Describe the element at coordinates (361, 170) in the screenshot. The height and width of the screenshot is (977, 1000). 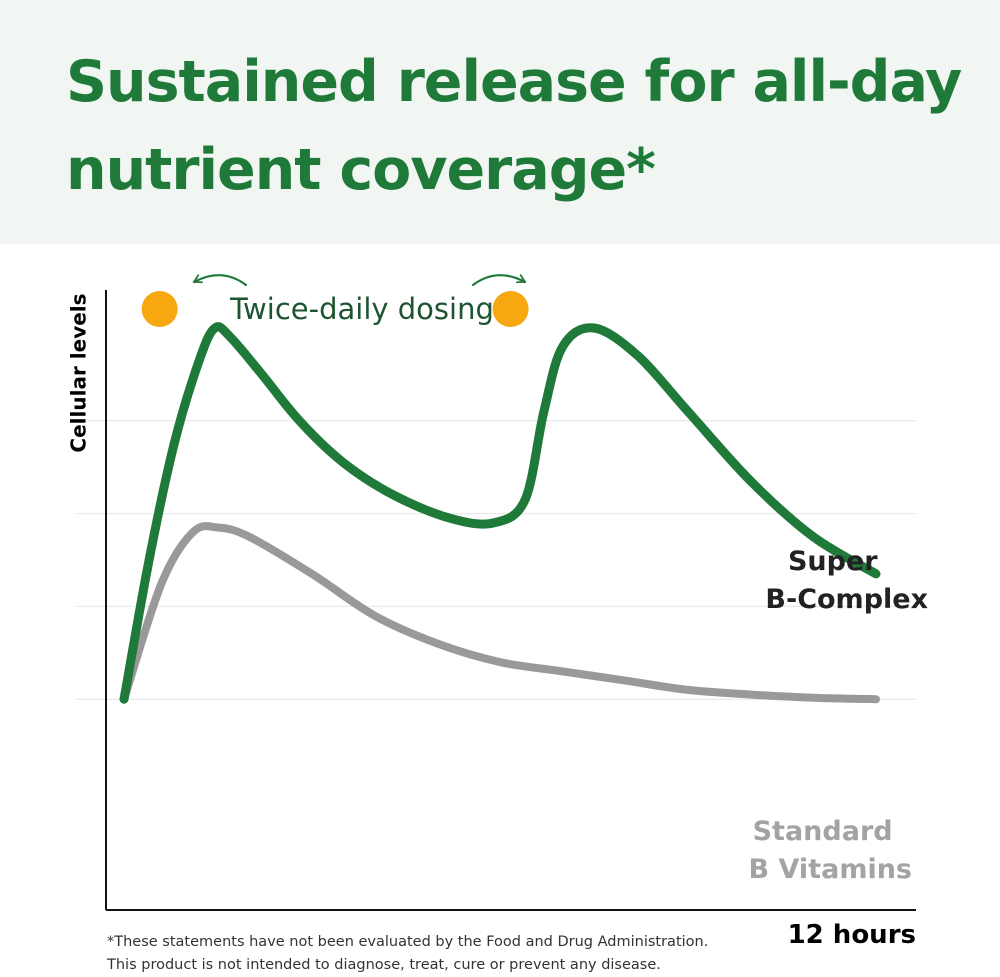
I see `headline-line-2: nutrient coverage*` at that location.